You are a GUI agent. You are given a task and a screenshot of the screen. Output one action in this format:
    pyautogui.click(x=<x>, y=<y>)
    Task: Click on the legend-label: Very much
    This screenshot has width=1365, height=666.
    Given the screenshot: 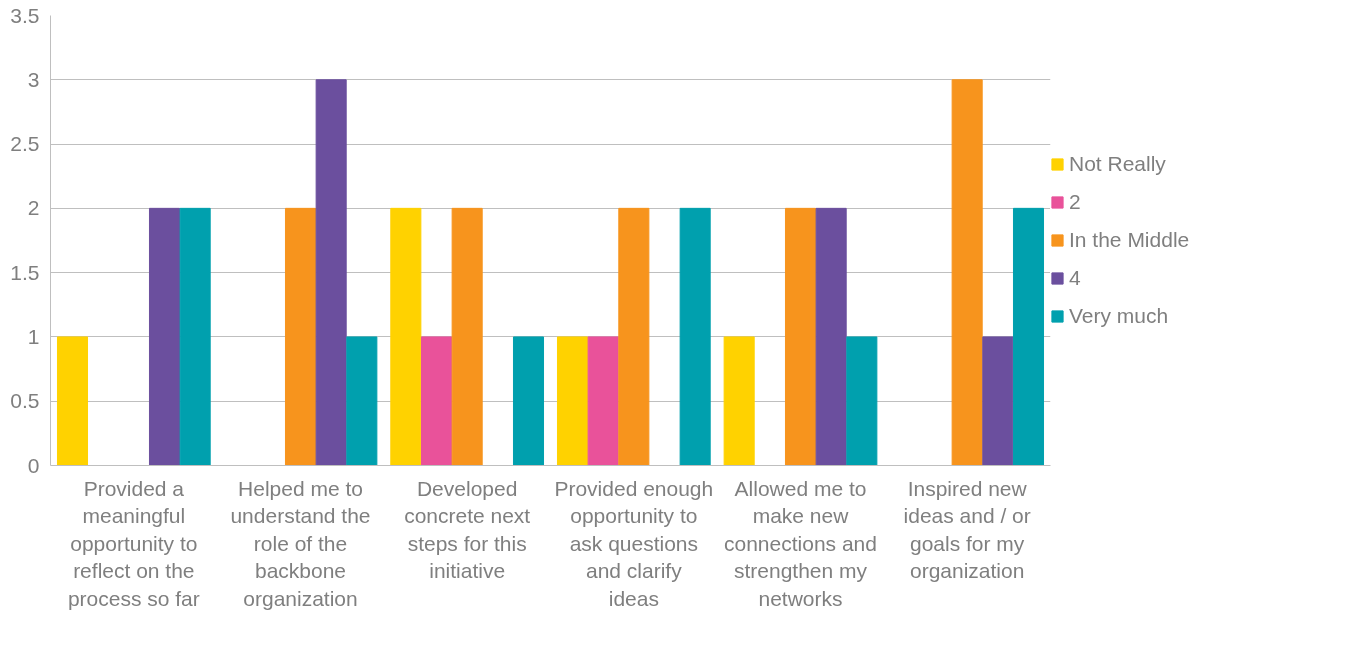 What is the action you would take?
    pyautogui.click(x=1119, y=316)
    